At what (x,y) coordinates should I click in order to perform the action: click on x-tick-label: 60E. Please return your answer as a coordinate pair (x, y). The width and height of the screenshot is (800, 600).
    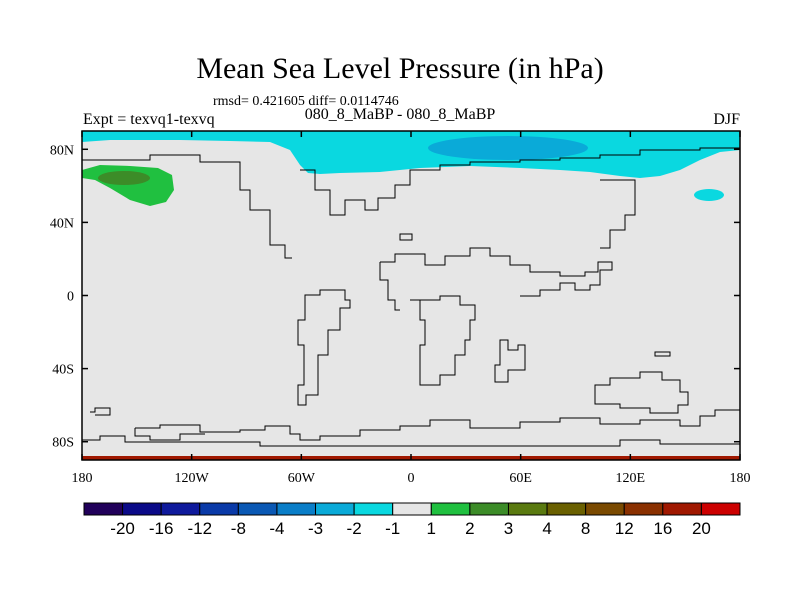
    Looking at the image, I should click on (520, 478).